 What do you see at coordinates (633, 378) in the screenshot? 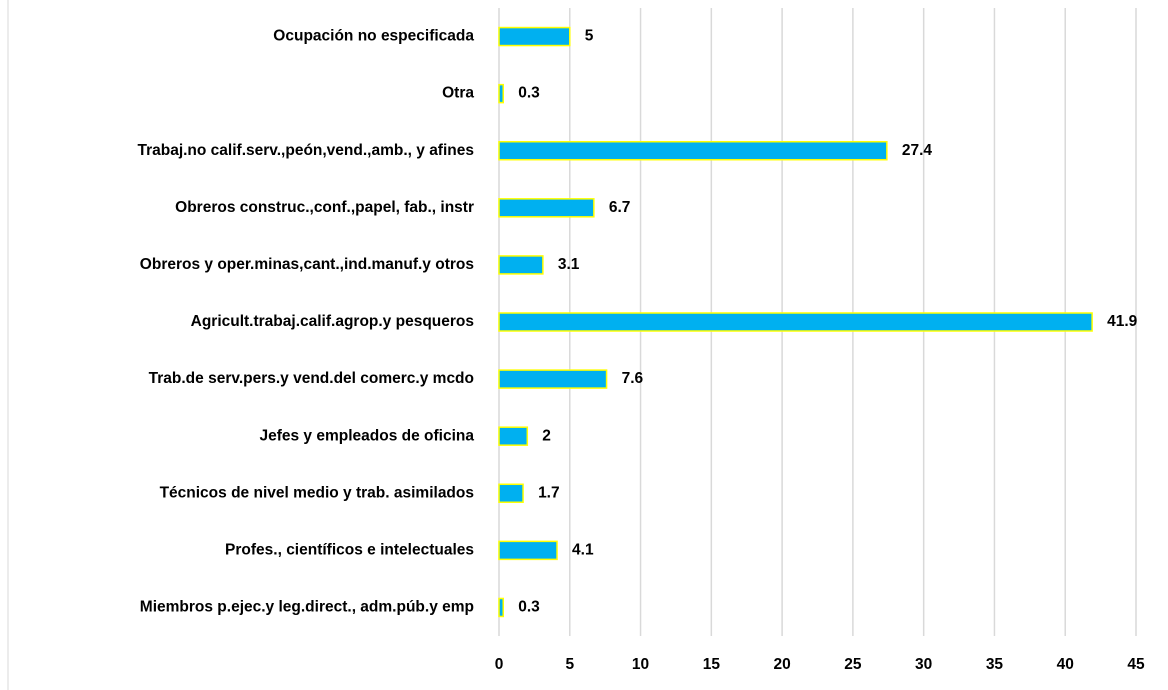
I see `value-label: 7.6` at bounding box center [633, 378].